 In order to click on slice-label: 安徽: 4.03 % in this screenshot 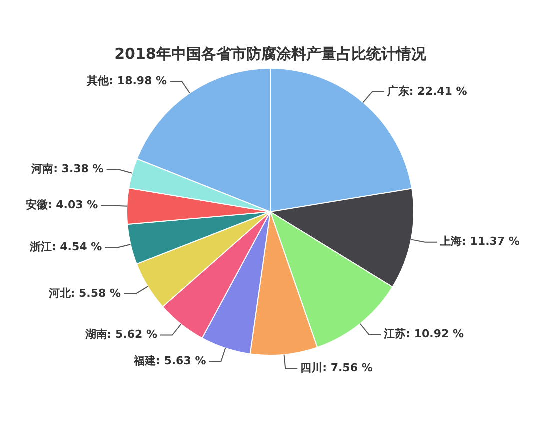, I will do `click(62, 205)`.